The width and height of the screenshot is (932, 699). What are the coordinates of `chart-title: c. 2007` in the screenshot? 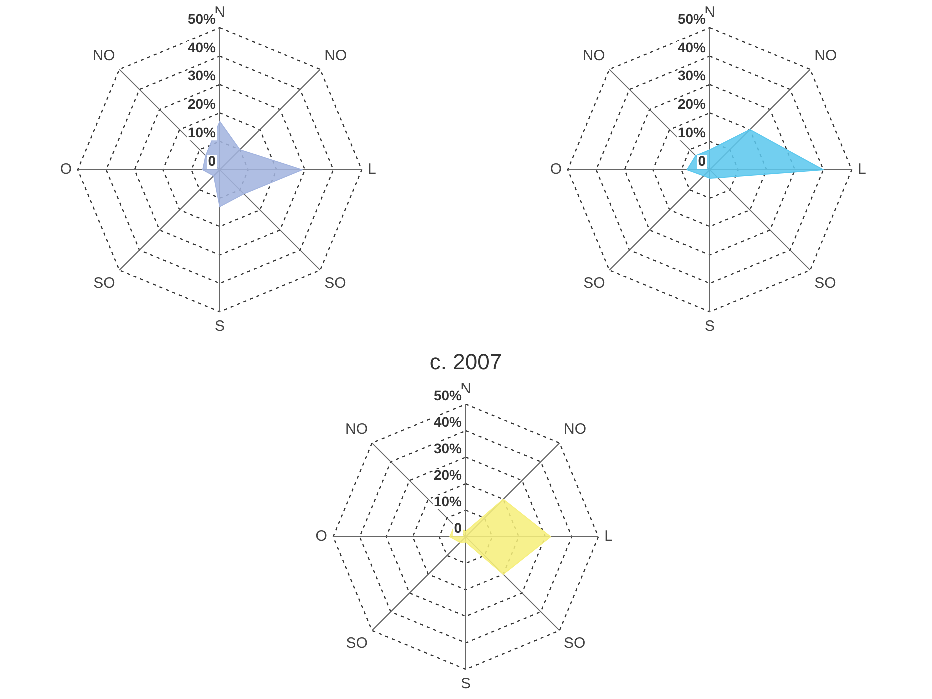 It's located at (466, 361).